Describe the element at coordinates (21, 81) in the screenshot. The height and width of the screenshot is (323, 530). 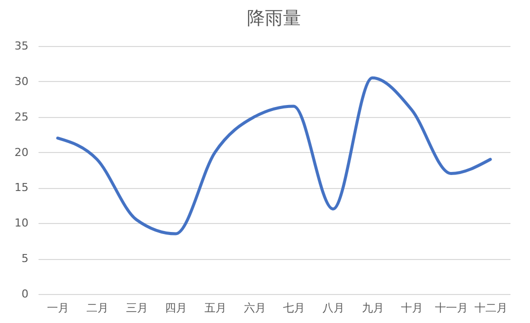
I see `y-tick-label: 30` at that location.